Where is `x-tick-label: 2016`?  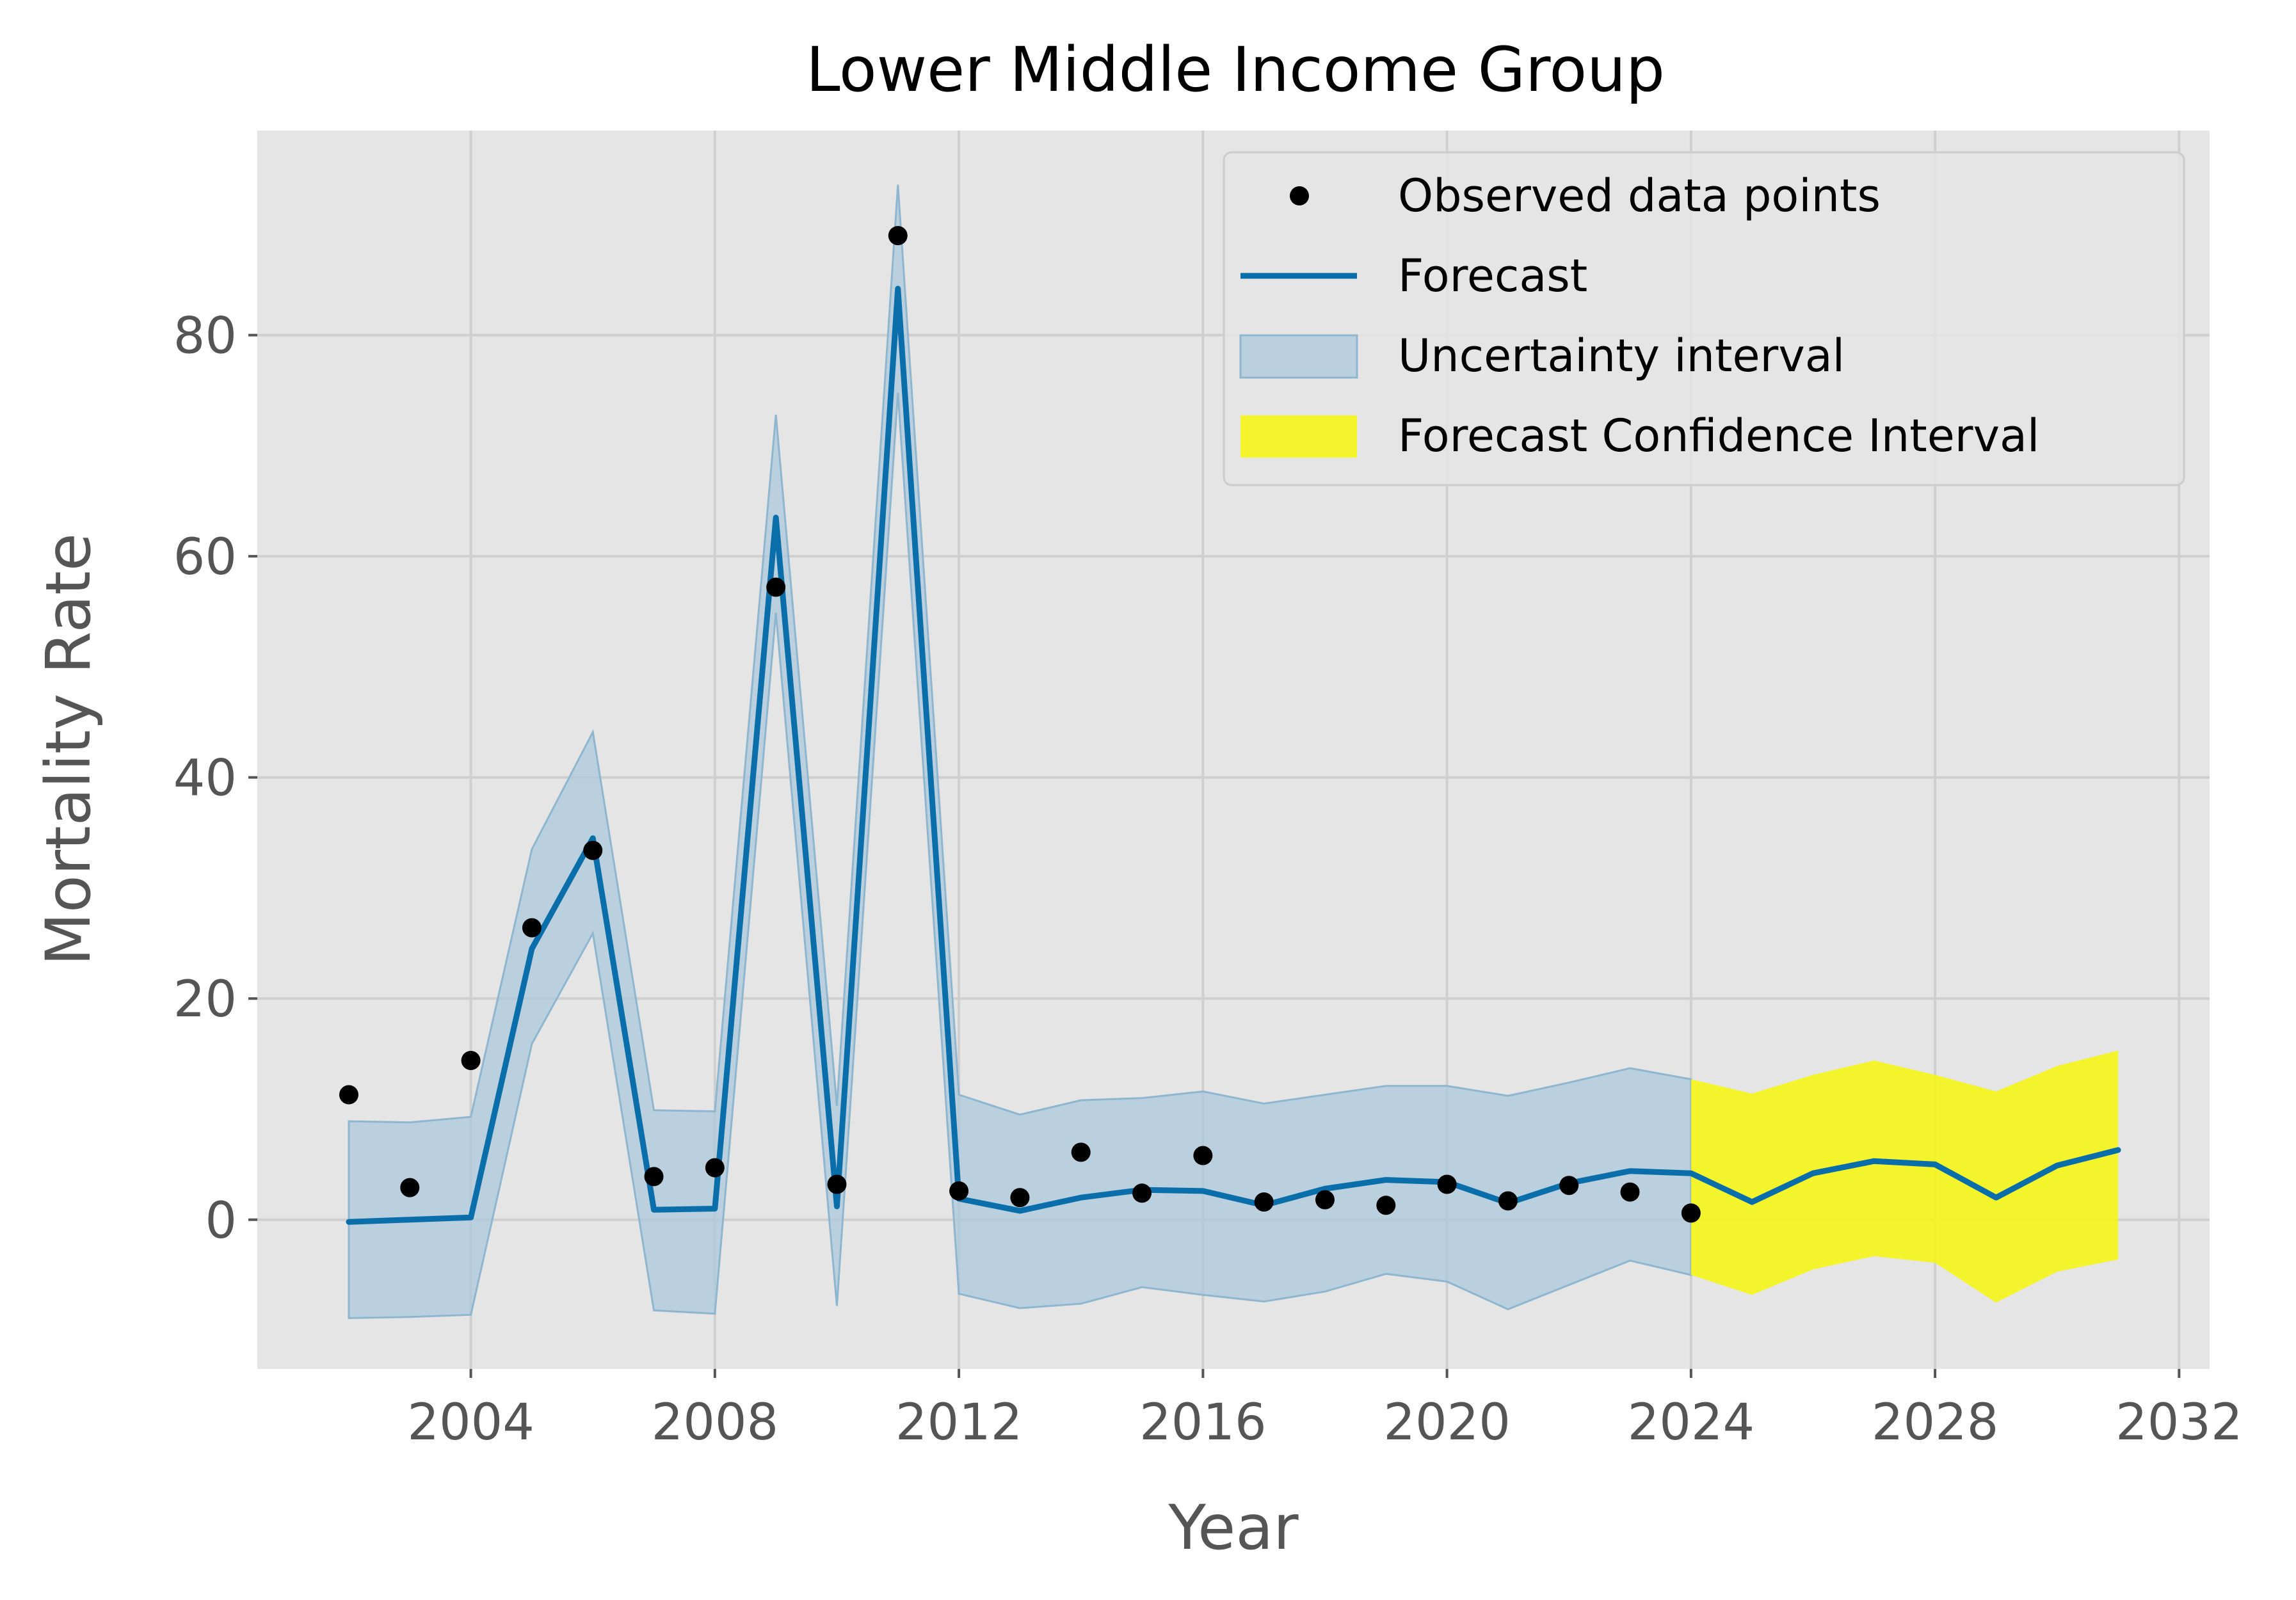 x-tick-label: 2016 is located at coordinates (1203, 1423).